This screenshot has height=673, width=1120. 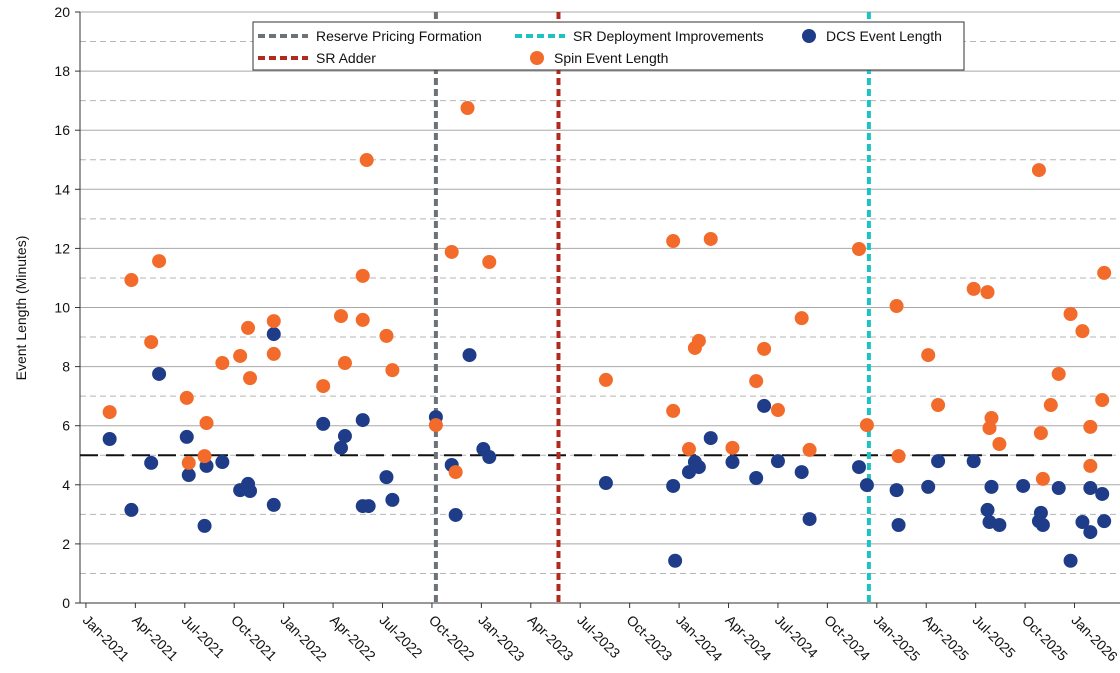 What do you see at coordinates (699, 638) in the screenshot?
I see `x-tick-label: Jan-2024` at bounding box center [699, 638].